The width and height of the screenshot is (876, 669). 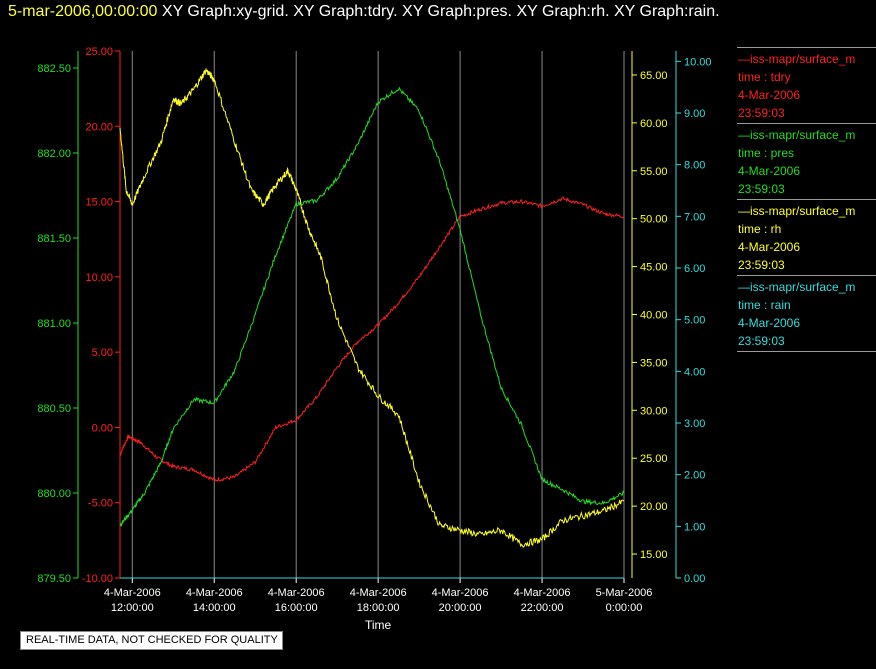 I want to click on x-tick-label-time: 22:00:00, so click(x=542, y=608).